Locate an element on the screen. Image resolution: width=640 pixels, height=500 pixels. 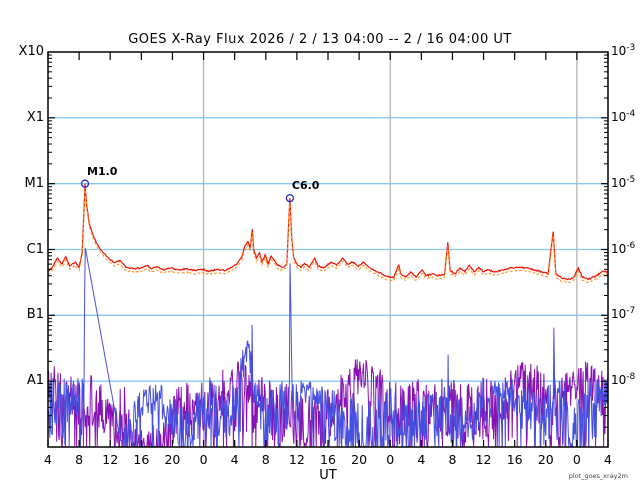
flux-power-label: 10-8 is located at coordinates (623, 380).